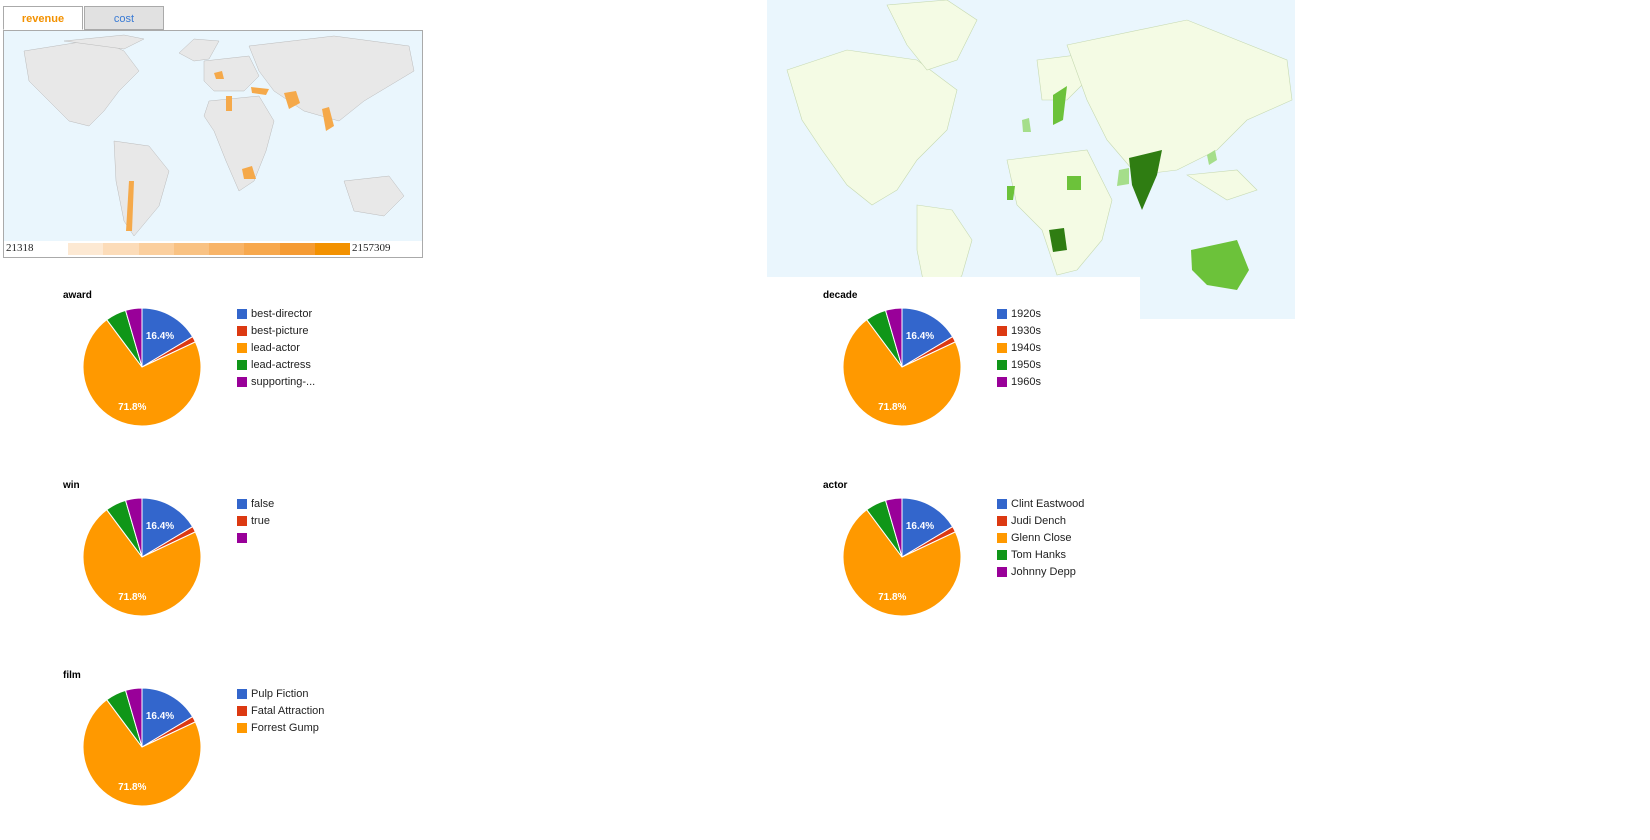 The image size is (1650, 840). Describe the element at coordinates (124, 18) in the screenshot. I see `tab-cost: cost` at that location.